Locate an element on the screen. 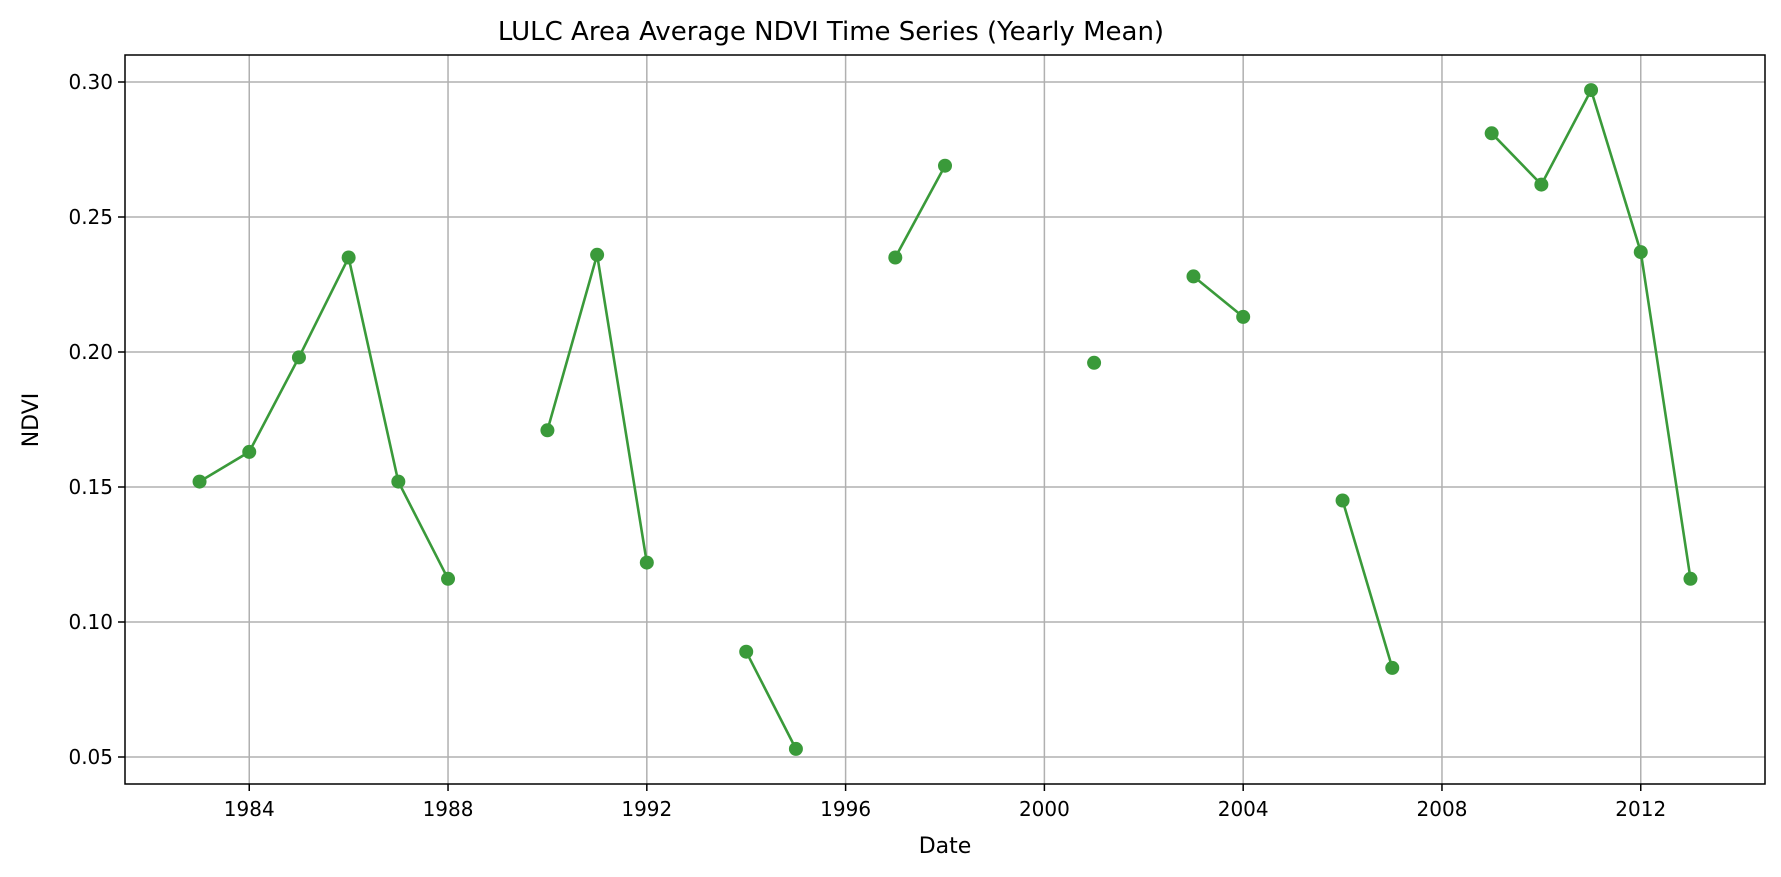 This screenshot has width=1781, height=877. y-tick-label: 0.05 is located at coordinates (90, 757).